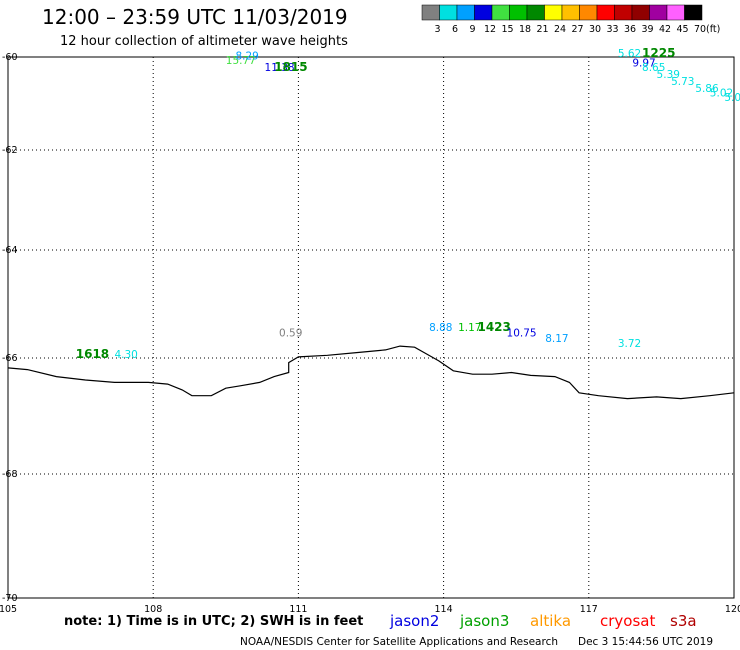  What do you see at coordinates (469, 328) in the screenshot?
I see `swh-label: 1.17` at bounding box center [469, 328].